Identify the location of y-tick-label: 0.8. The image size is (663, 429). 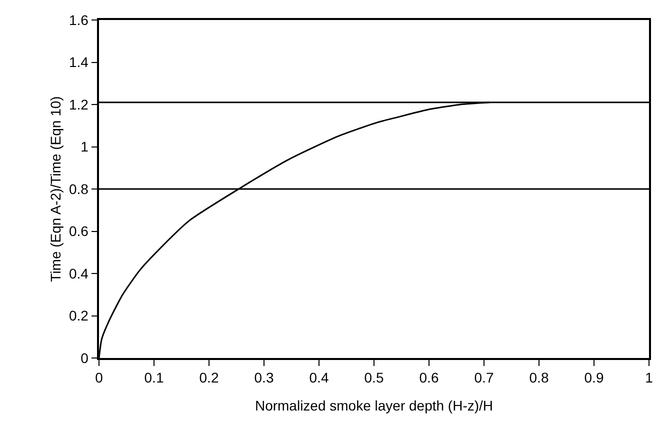
(78, 188).